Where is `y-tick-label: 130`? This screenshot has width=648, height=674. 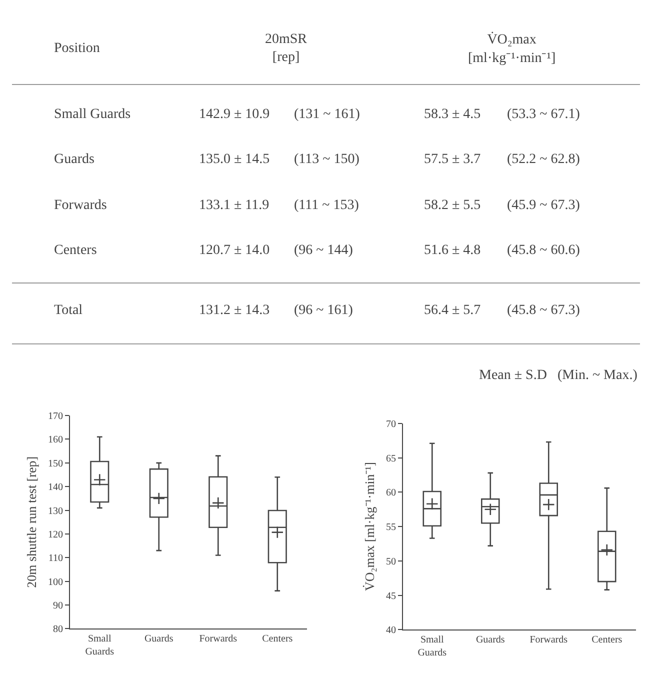
y-tick-label: 130 is located at coordinates (55, 511).